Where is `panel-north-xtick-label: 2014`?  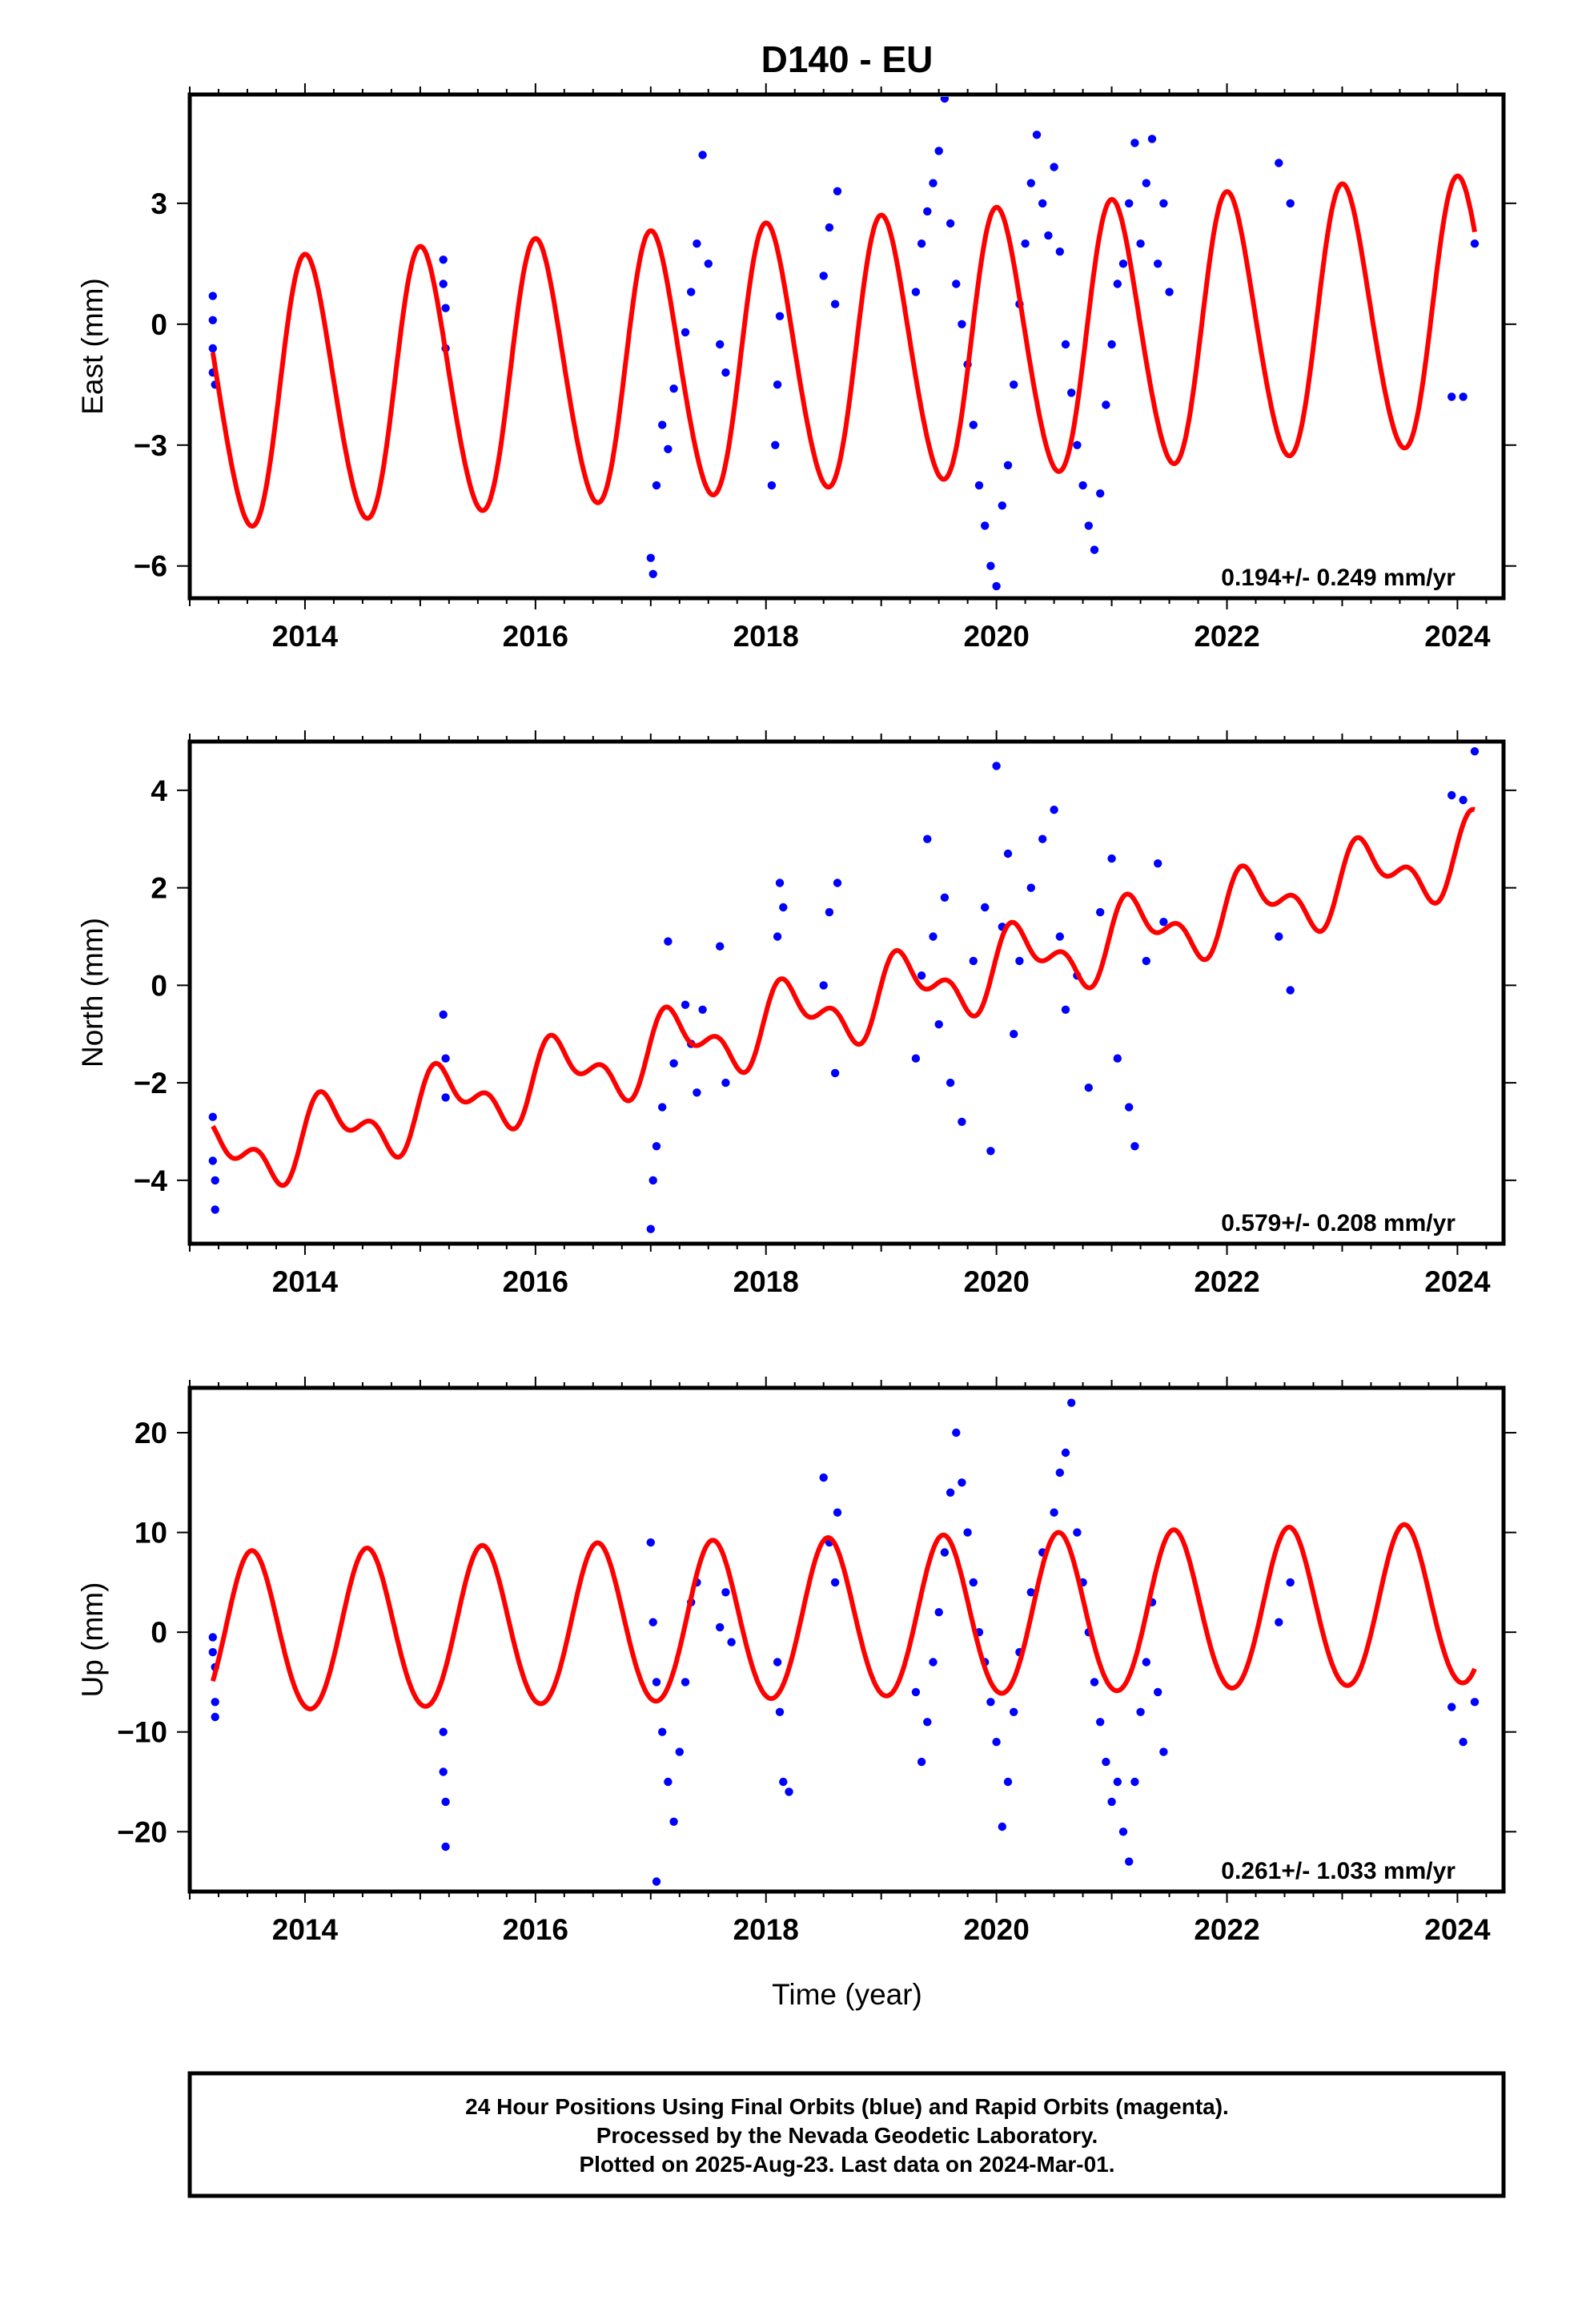 panel-north-xtick-label: 2014 is located at coordinates (305, 1281).